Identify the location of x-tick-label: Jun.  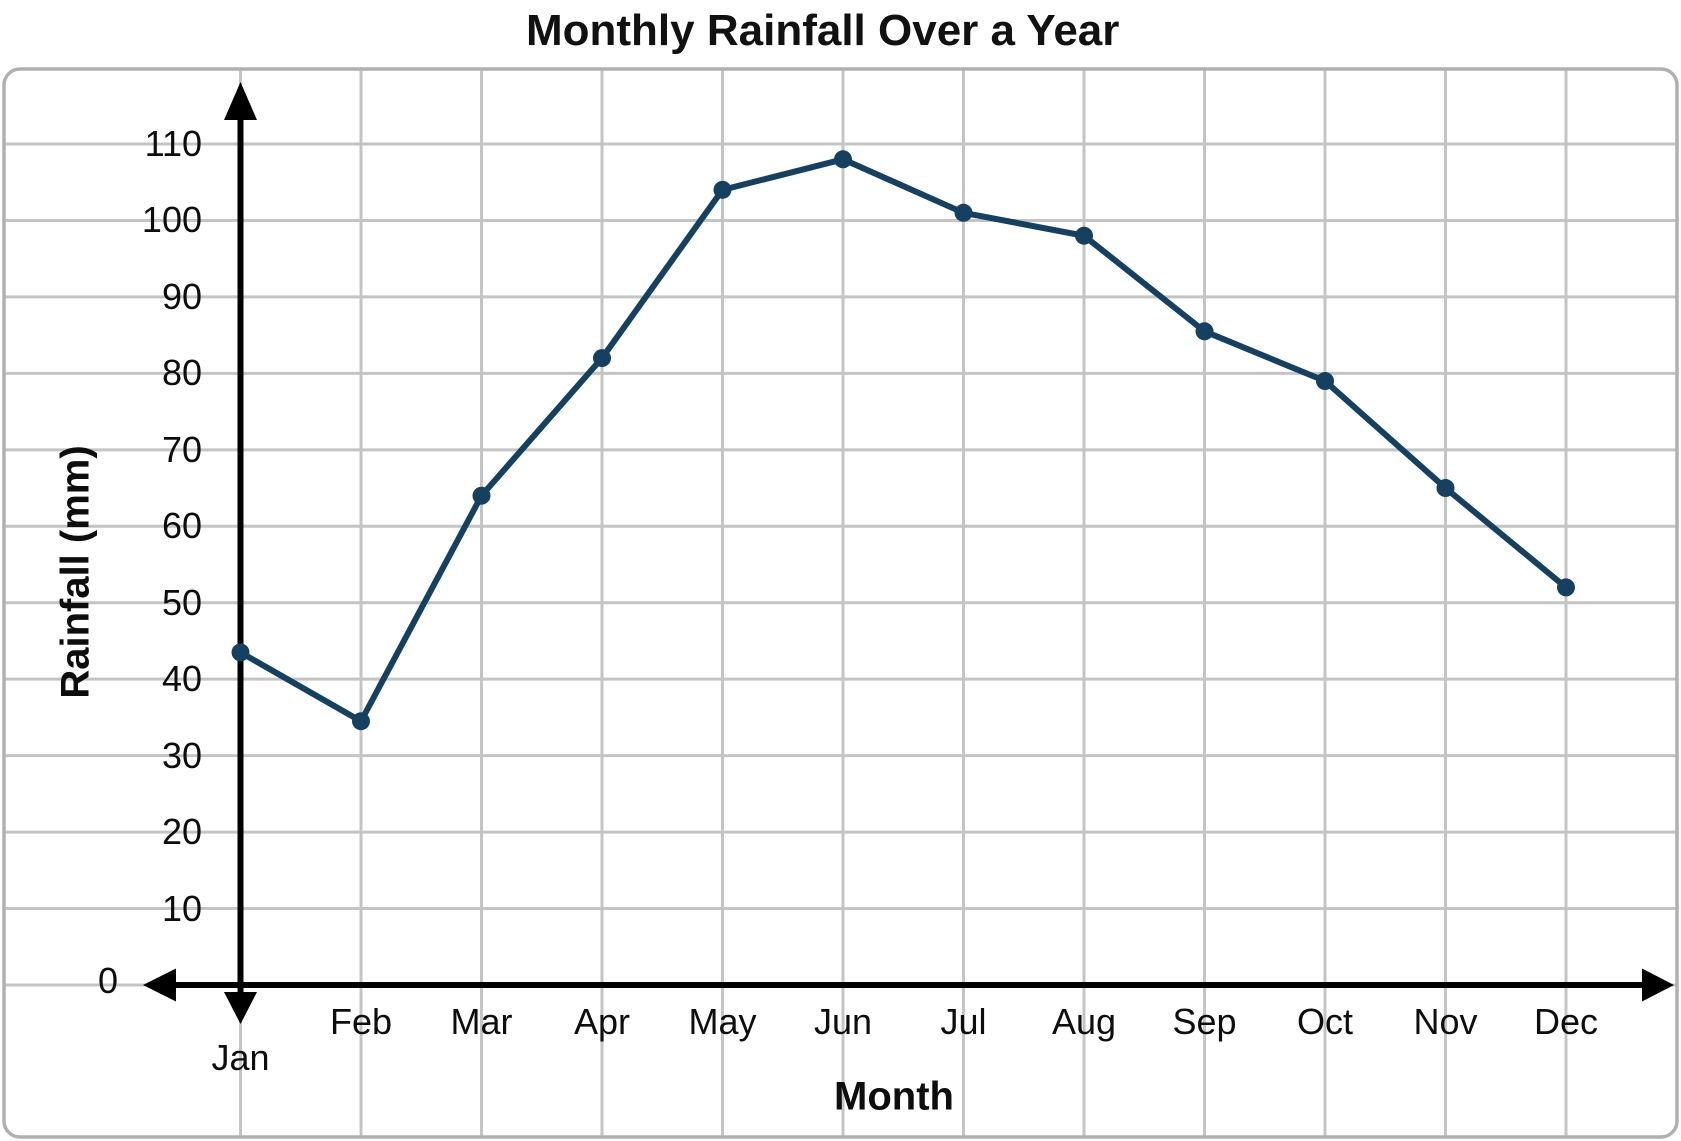
(843, 1021).